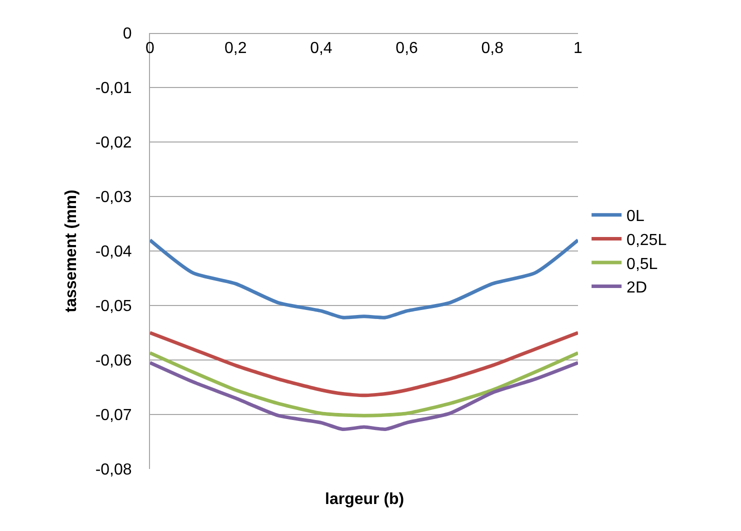  I want to click on legend-label: 0L, so click(635, 217).